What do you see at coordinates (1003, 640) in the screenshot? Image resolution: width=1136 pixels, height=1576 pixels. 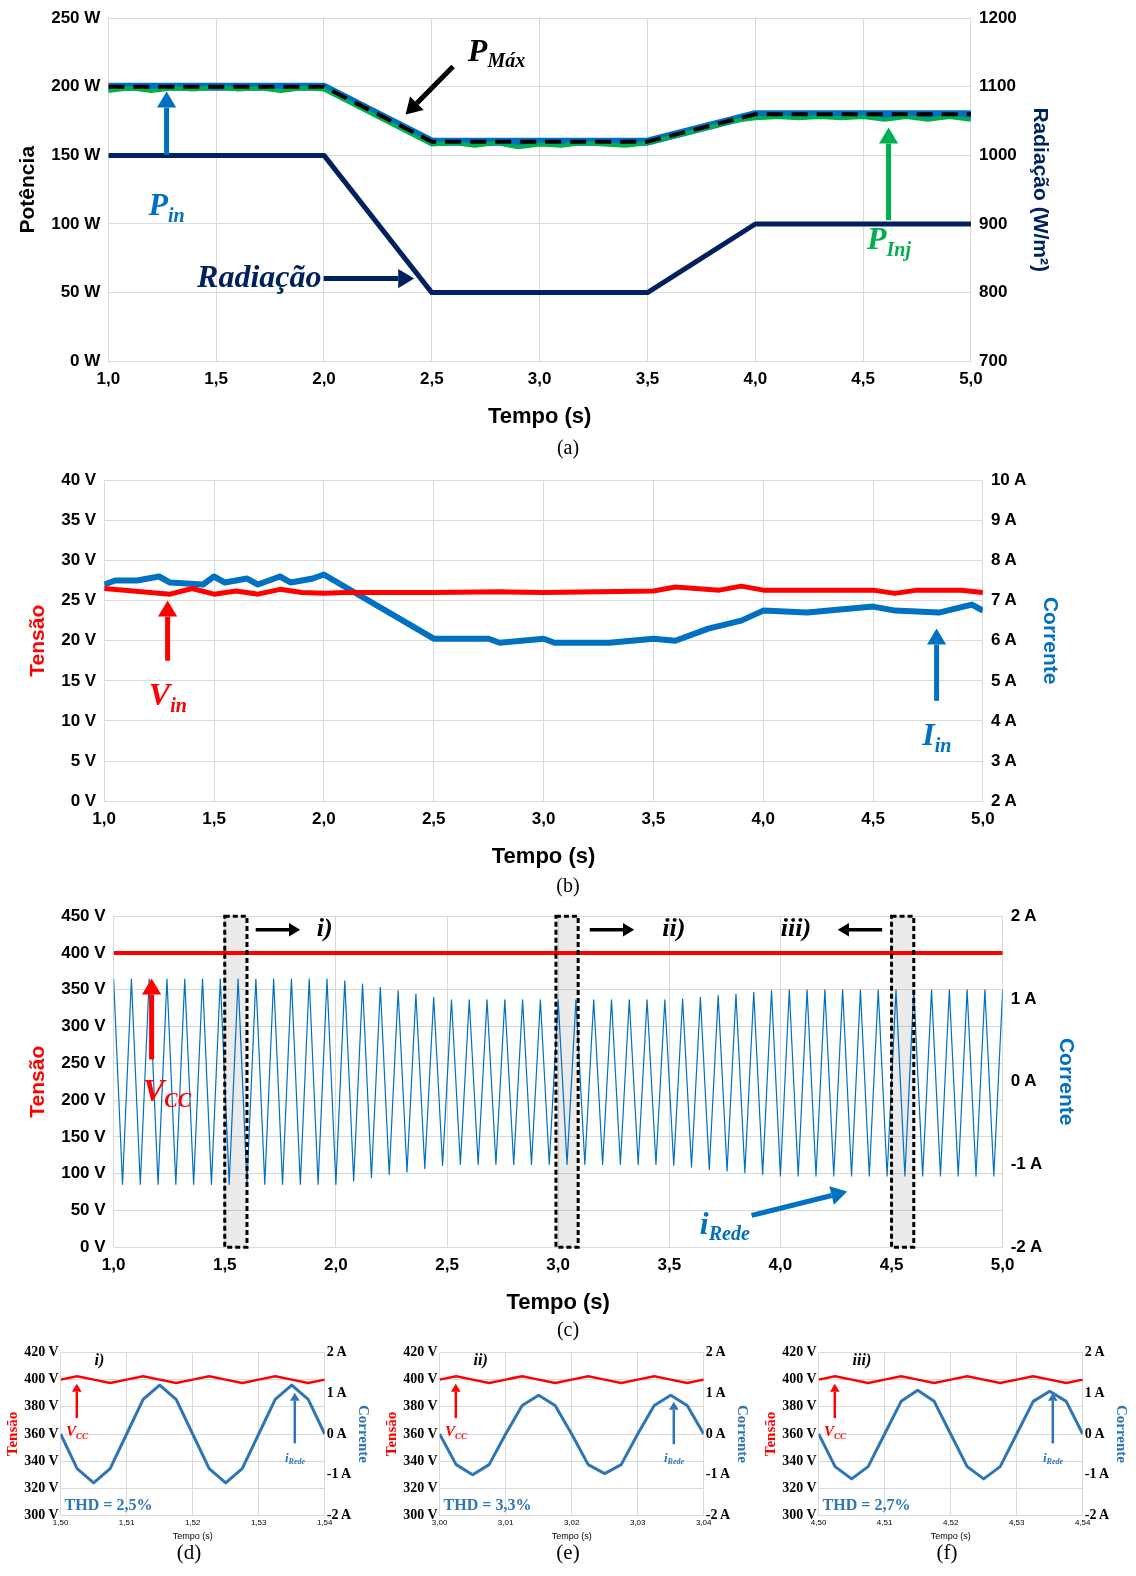 I see `y2-tick-label: 6 A` at bounding box center [1003, 640].